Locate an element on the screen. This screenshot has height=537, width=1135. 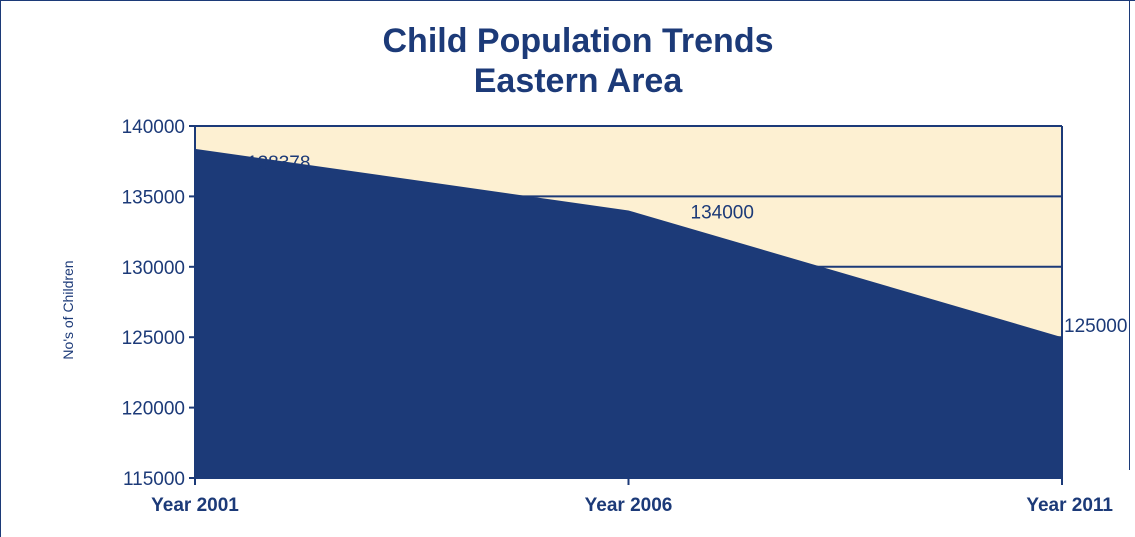
data-label: 134000 is located at coordinates (722, 212).